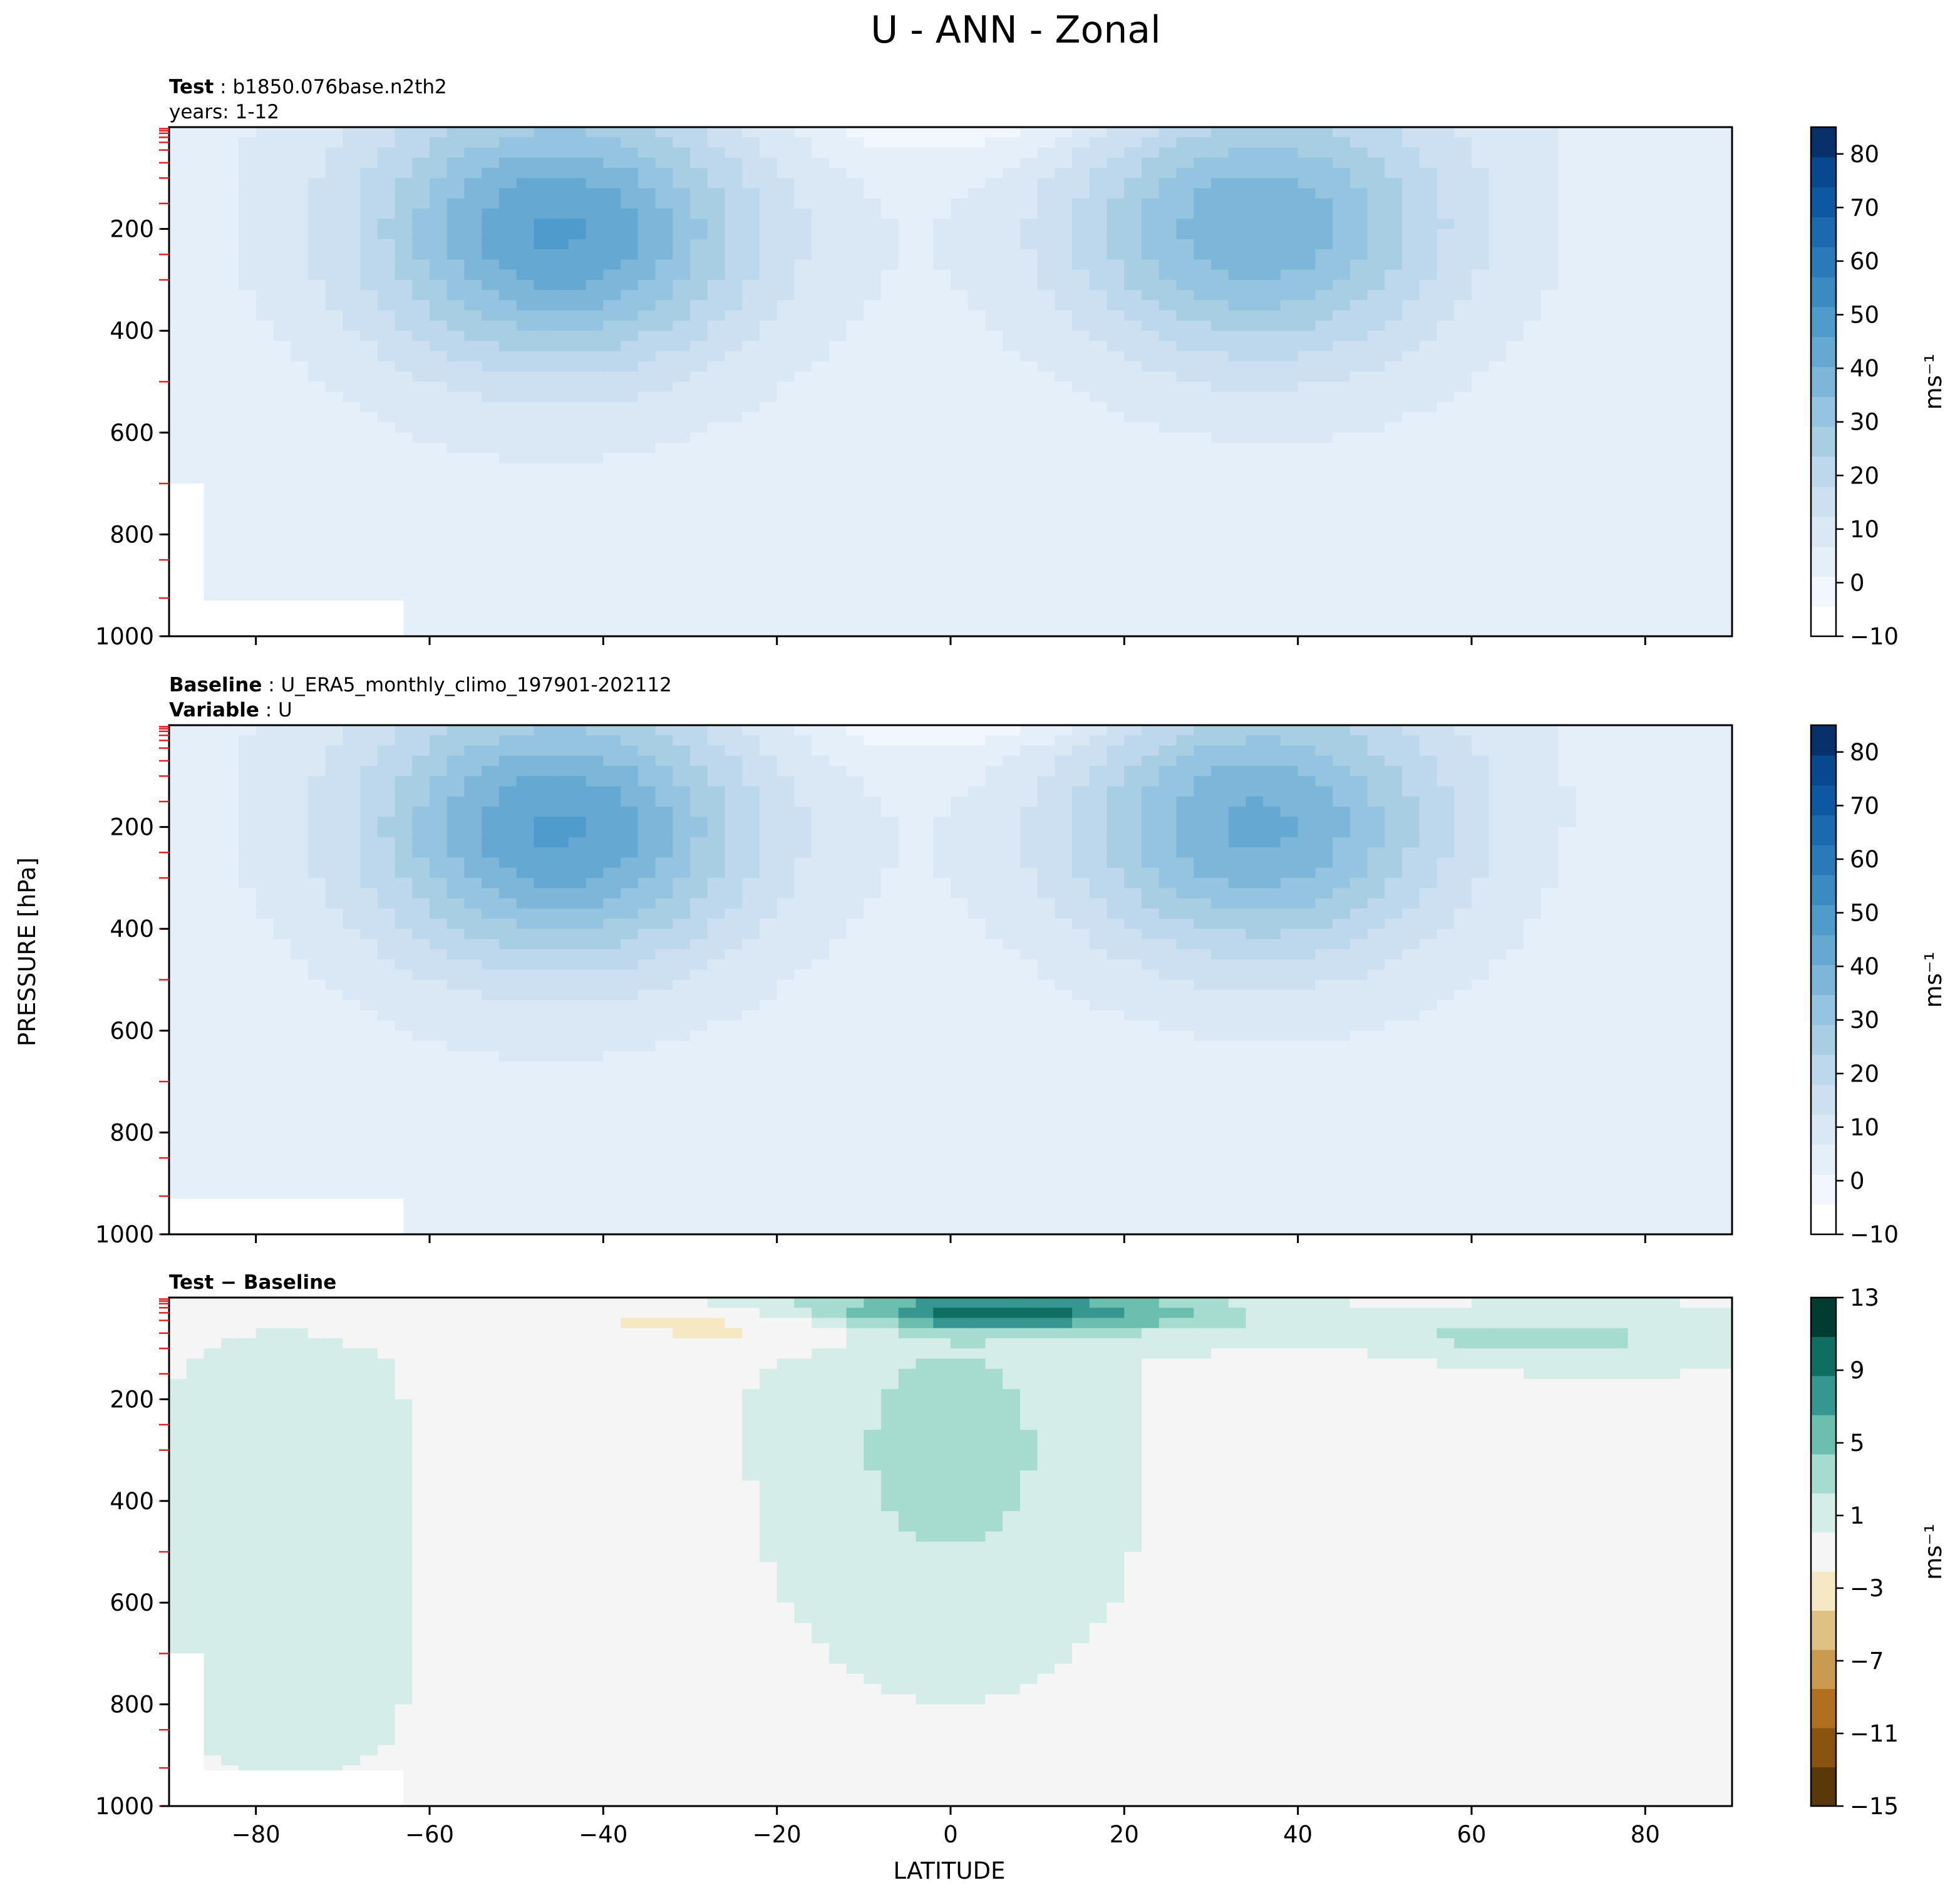 This screenshot has height=1900, width=1960. I want to click on colorbar-tick-label: 80, so click(1864, 154).